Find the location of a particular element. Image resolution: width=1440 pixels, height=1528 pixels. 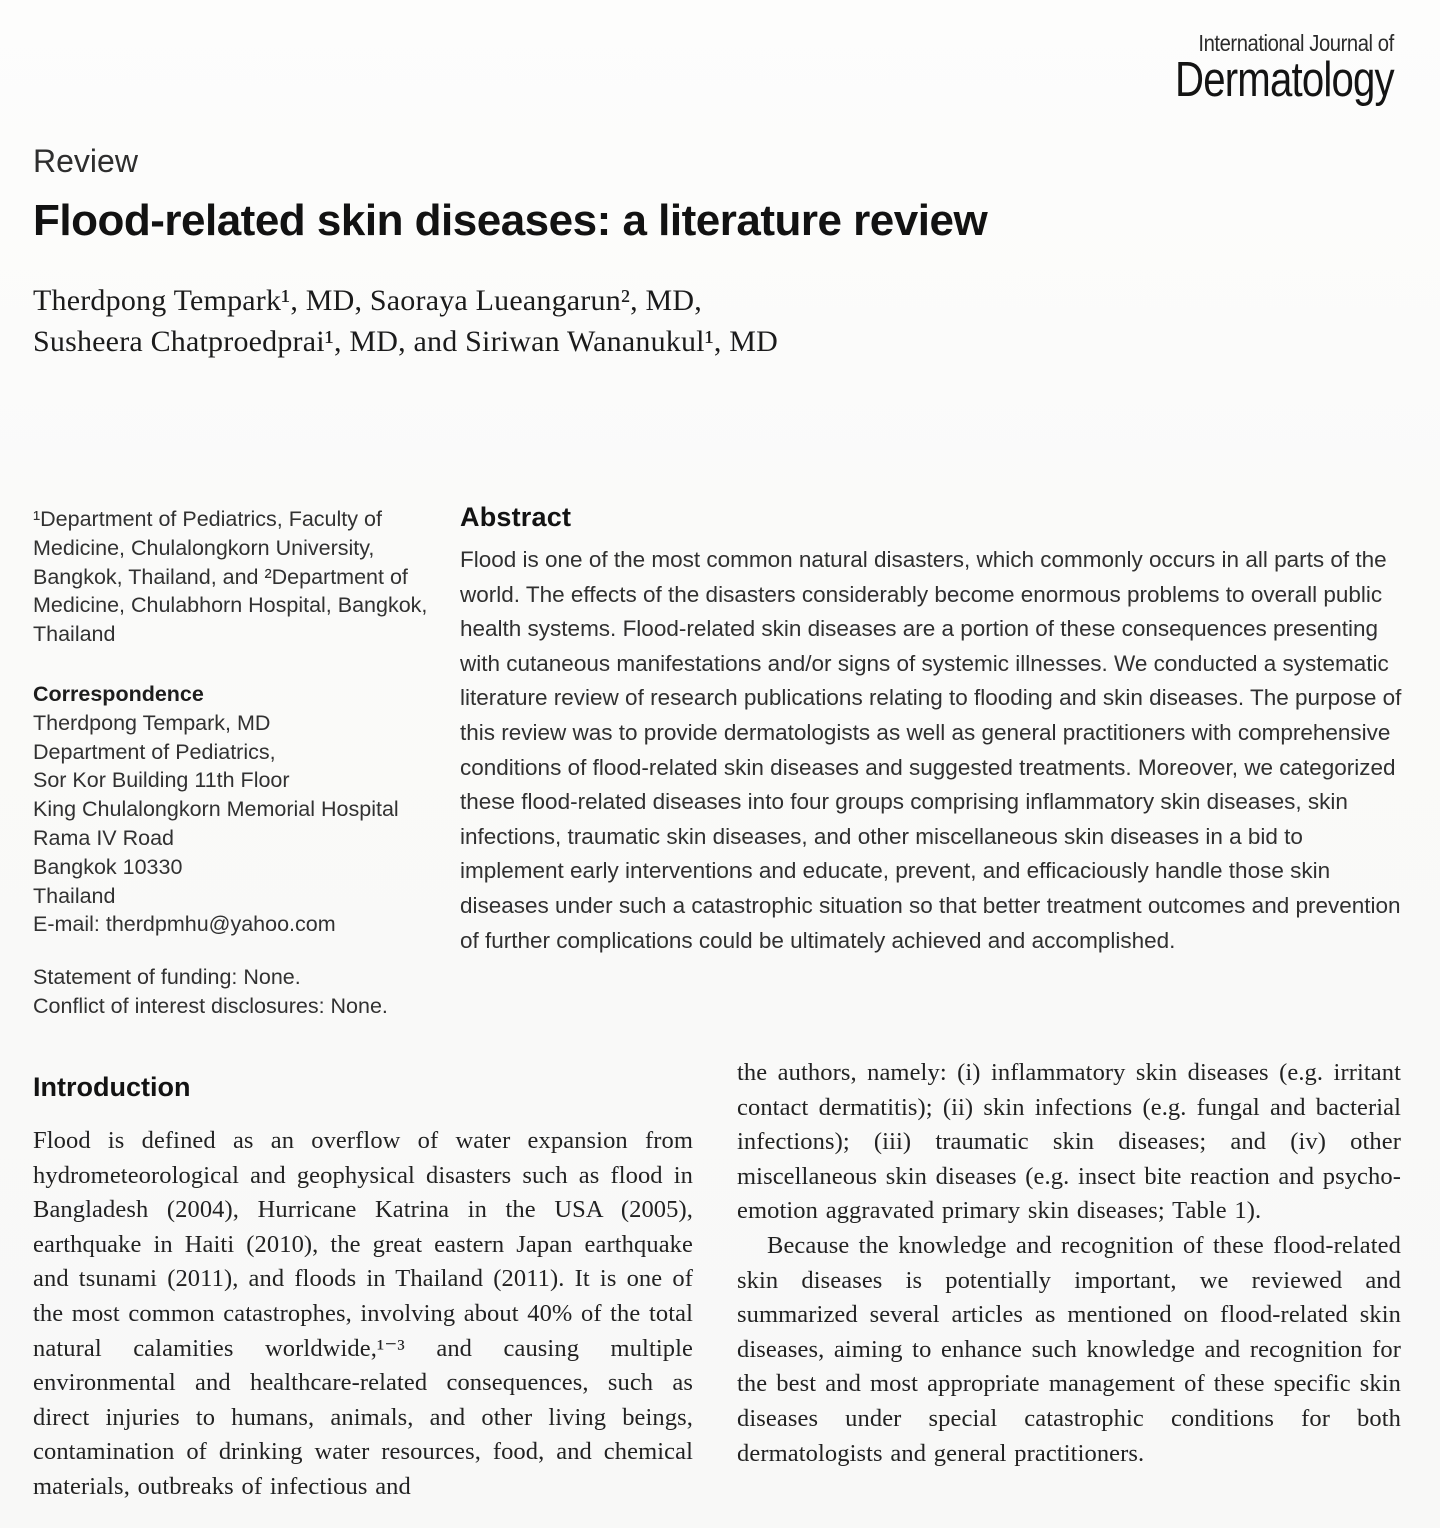

journal-name-line1: International Journal of is located at coordinates (1296, 43).